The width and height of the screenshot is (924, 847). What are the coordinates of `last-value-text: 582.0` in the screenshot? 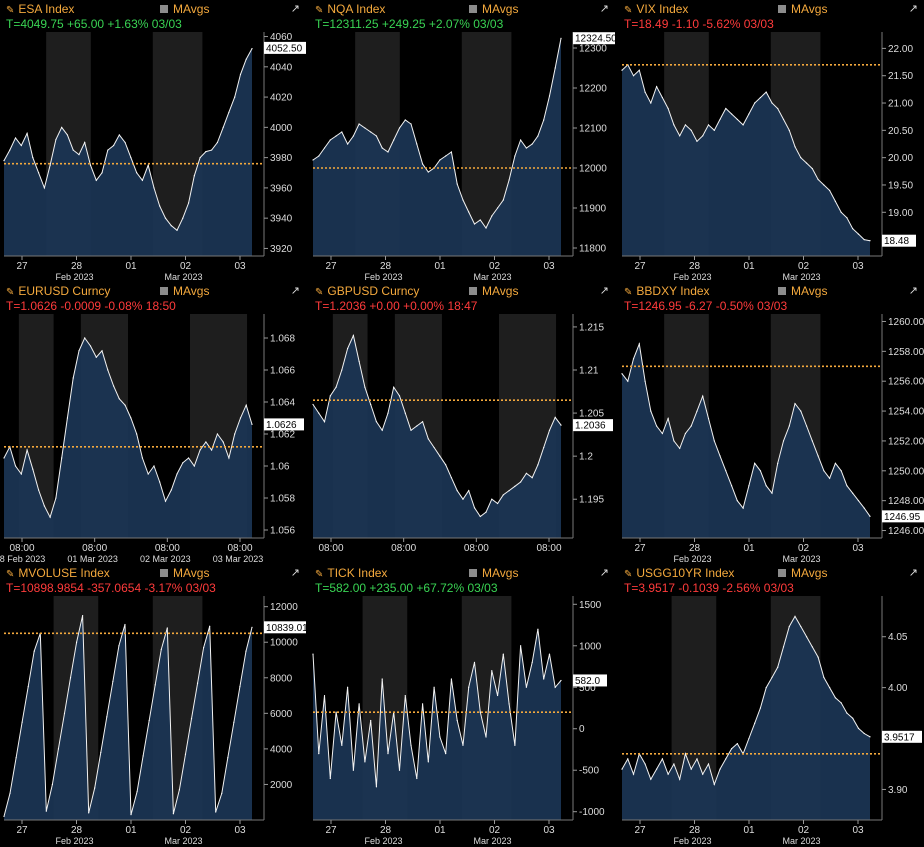 It's located at (587, 681).